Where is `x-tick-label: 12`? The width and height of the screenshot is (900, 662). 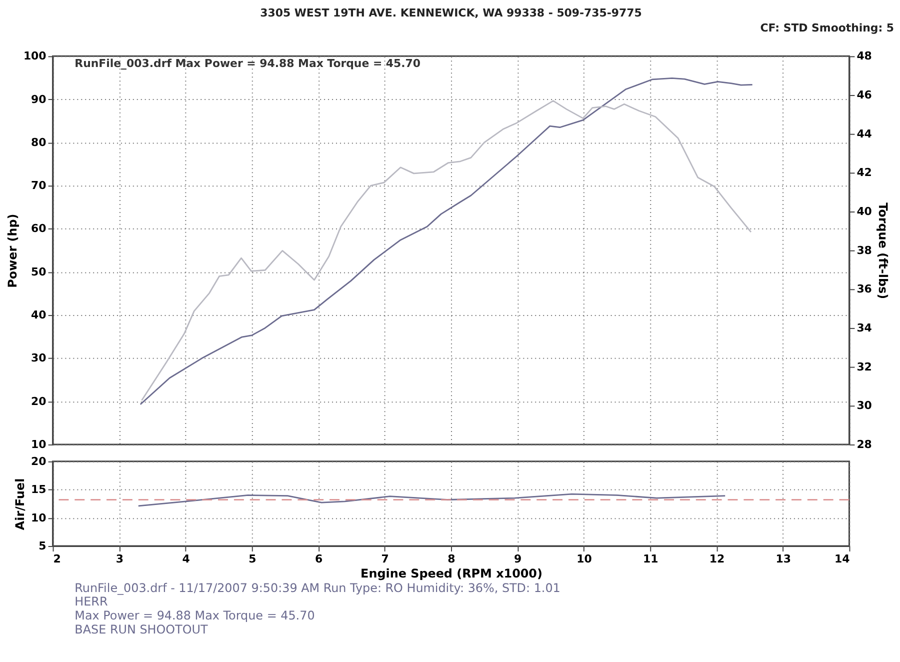 x-tick-label: 12 is located at coordinates (717, 559).